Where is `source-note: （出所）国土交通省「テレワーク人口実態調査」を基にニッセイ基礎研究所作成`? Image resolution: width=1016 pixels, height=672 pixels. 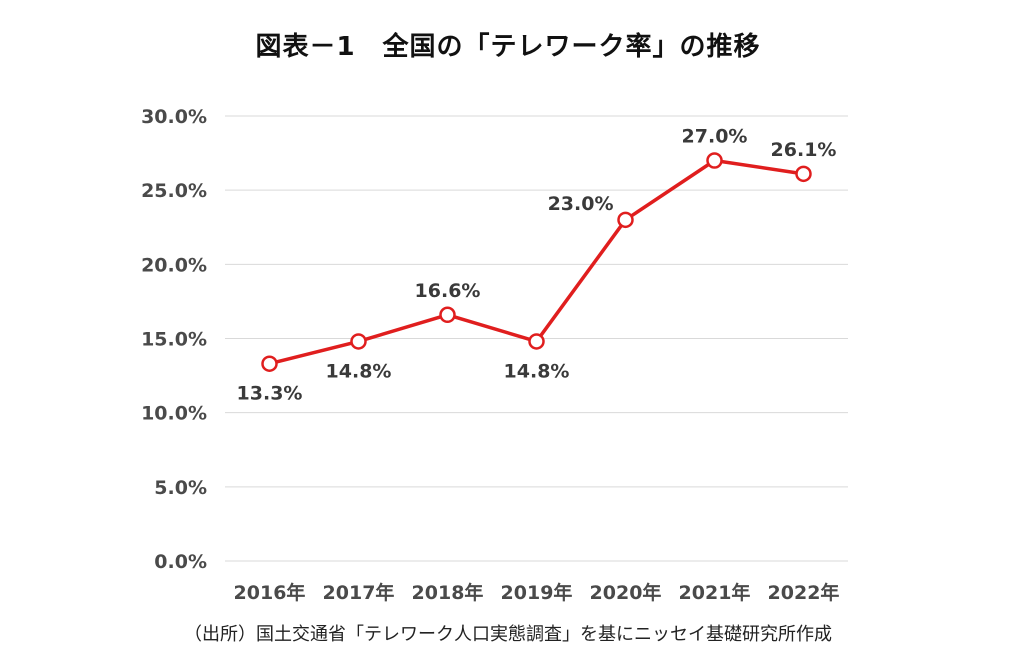
source-note: （出所）国土交通省「テレワーク人口実態調査」を基にニッセイ基礎研究所作成 is located at coordinates (508, 634).